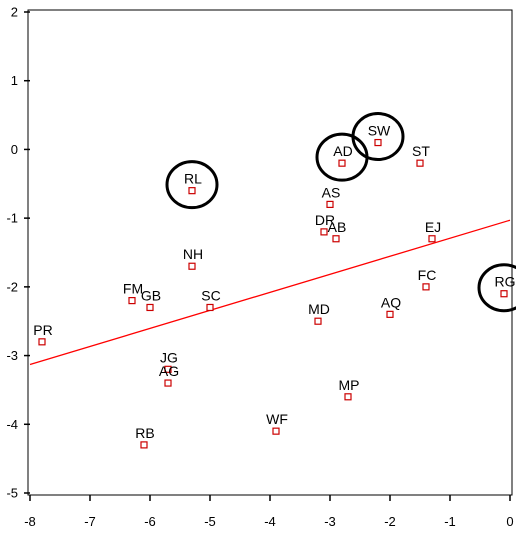 This screenshot has height=538, width=516. Describe the element at coordinates (210, 295) in the screenshot. I see `point-label: SC` at that location.